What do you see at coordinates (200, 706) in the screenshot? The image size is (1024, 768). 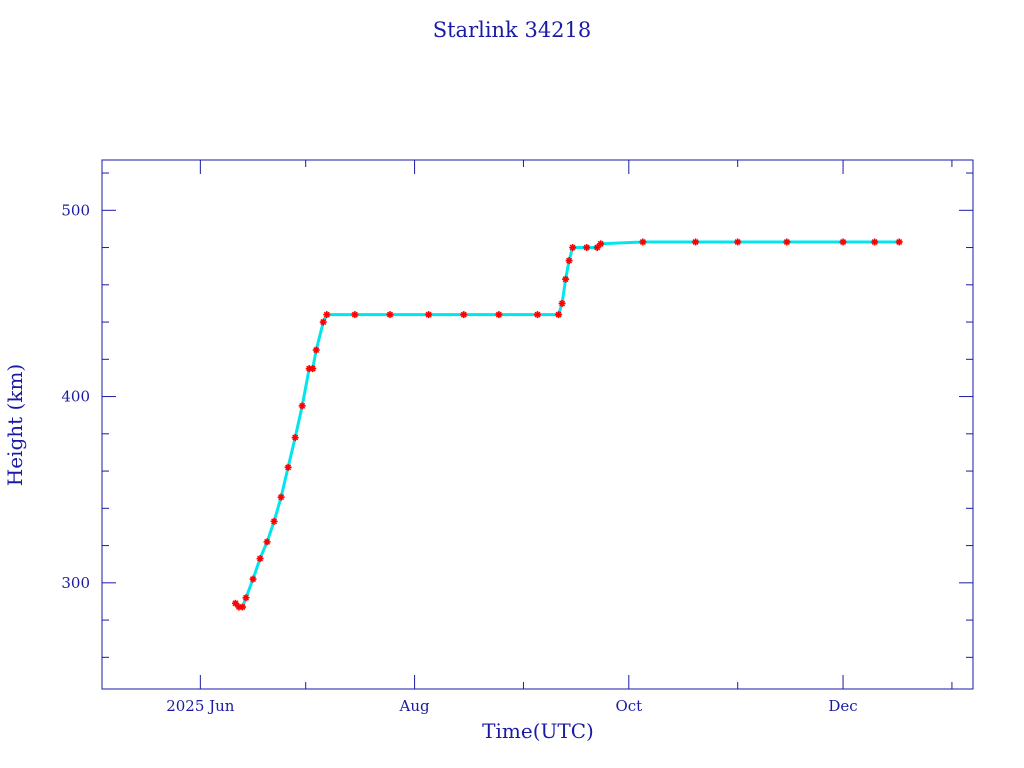 I see `x-tick-label: 2025 Jun` at bounding box center [200, 706].